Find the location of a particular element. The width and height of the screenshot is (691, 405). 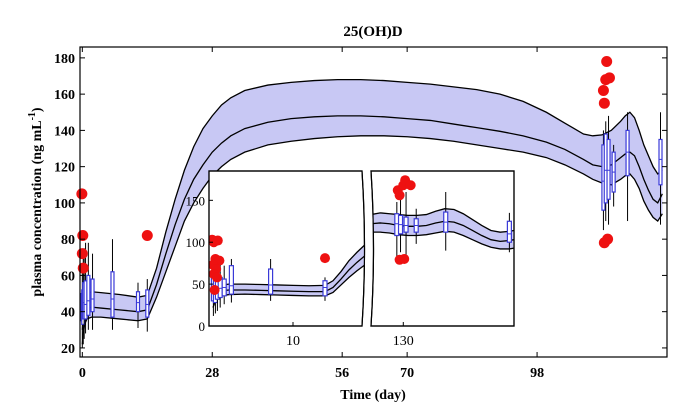

y-axis-label-close: ) is located at coordinates (37, 109).